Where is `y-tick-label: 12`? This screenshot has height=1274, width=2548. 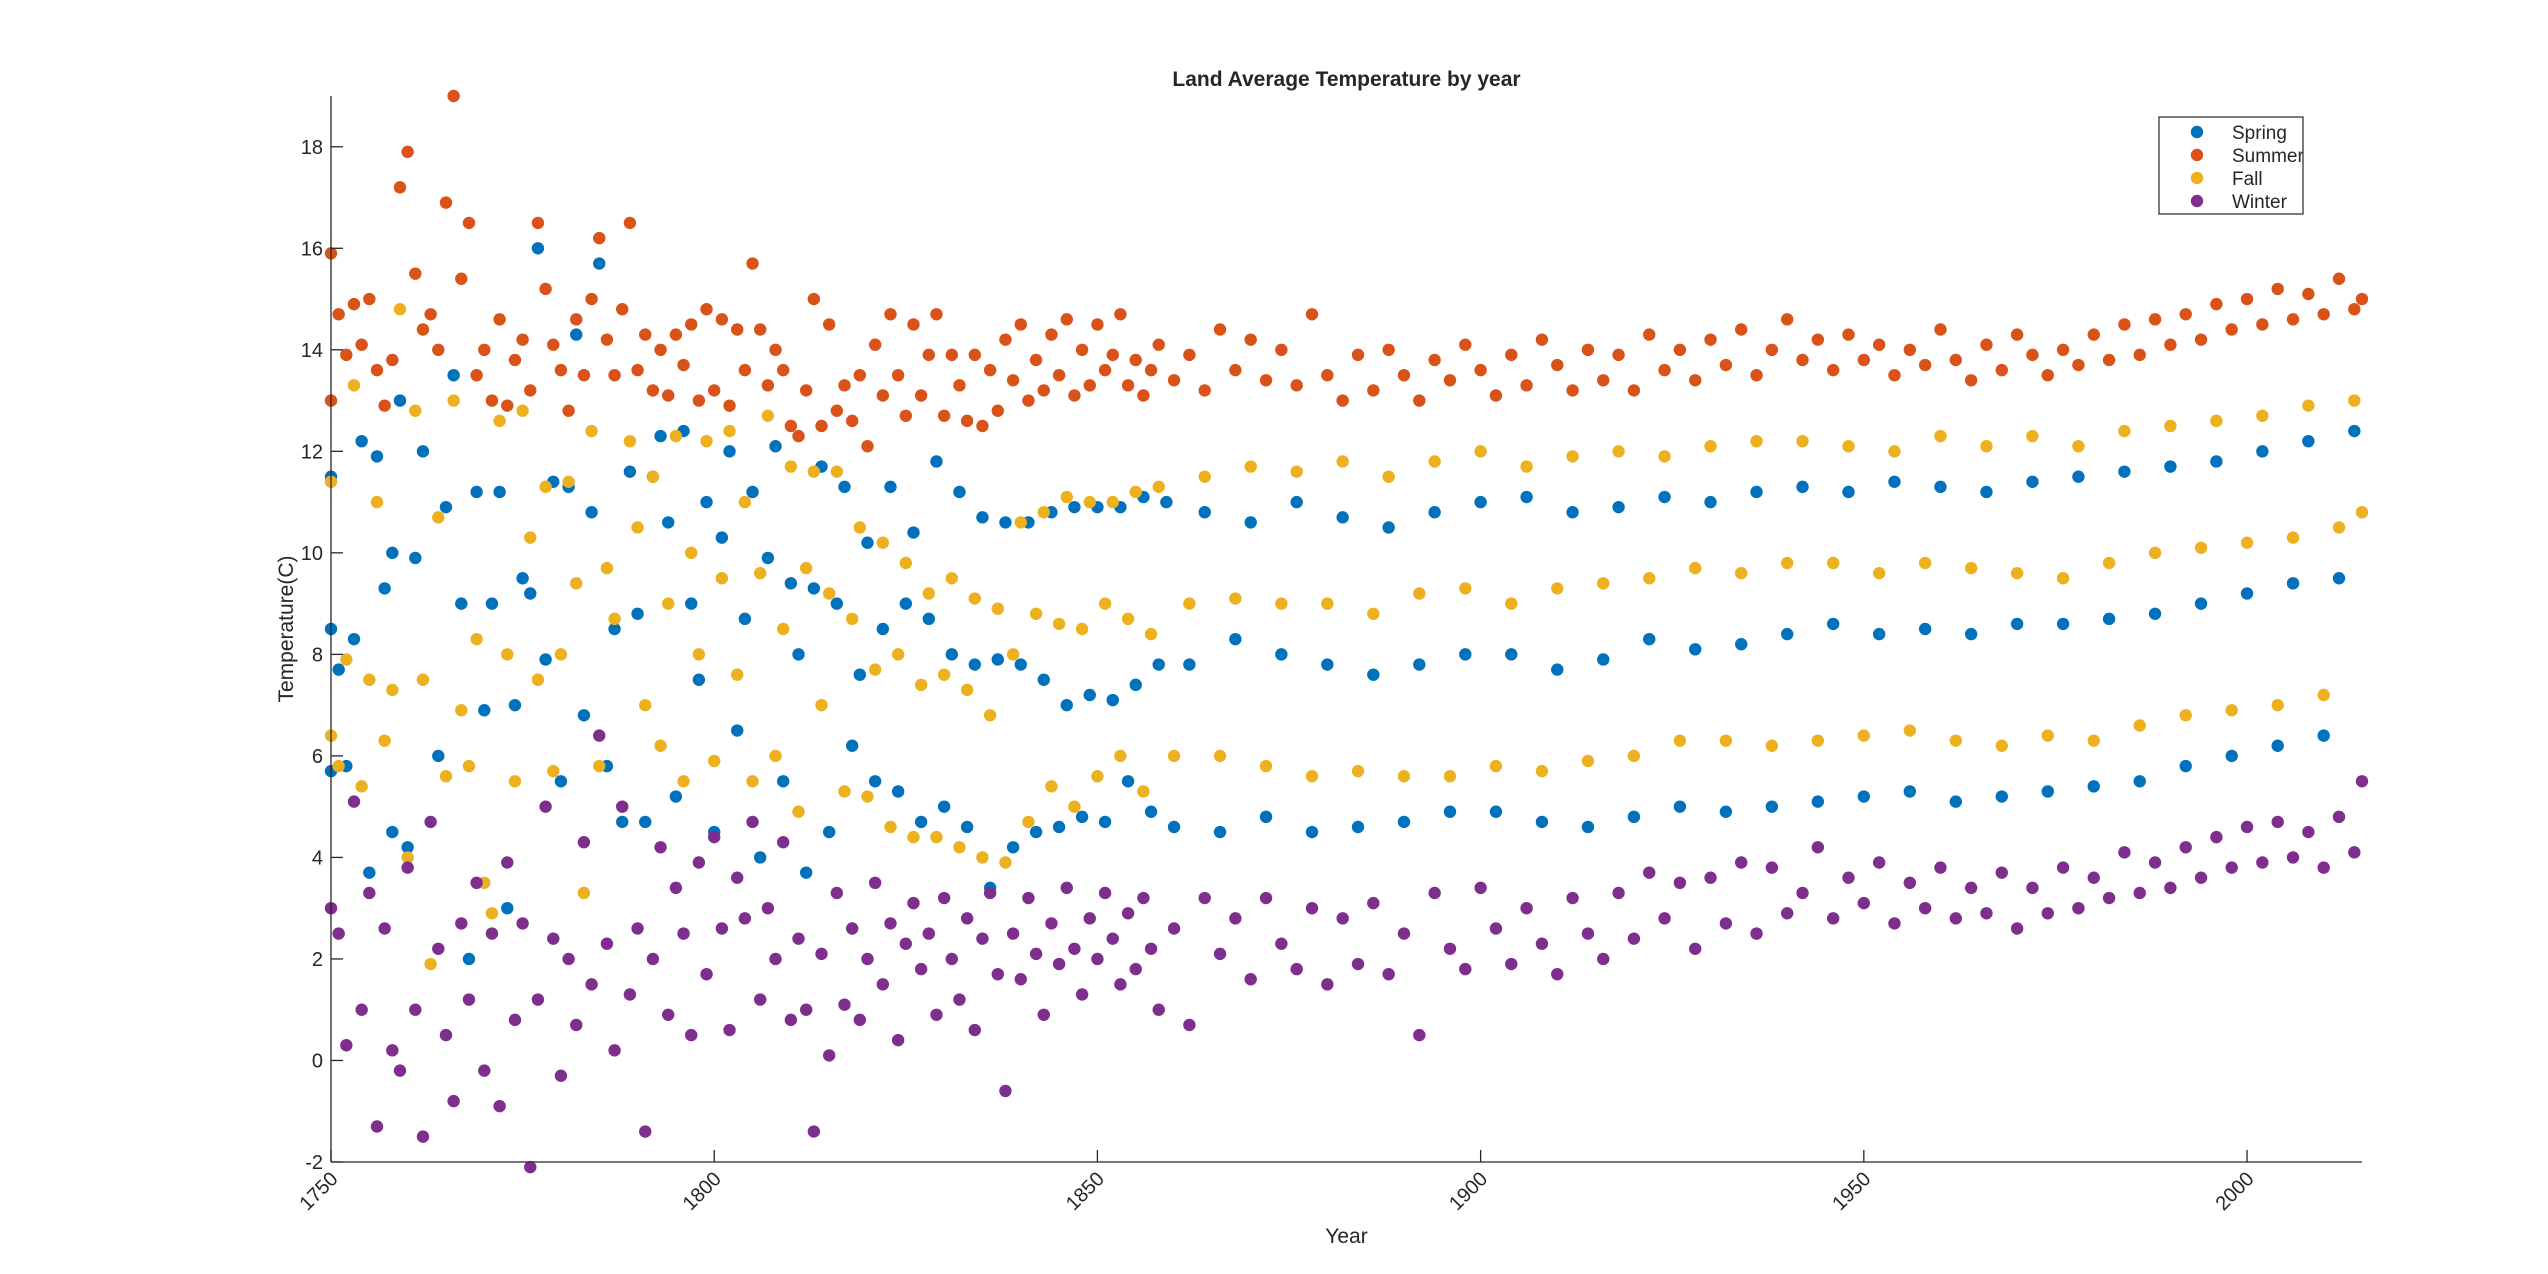 y-tick-label: 12 is located at coordinates (312, 452).